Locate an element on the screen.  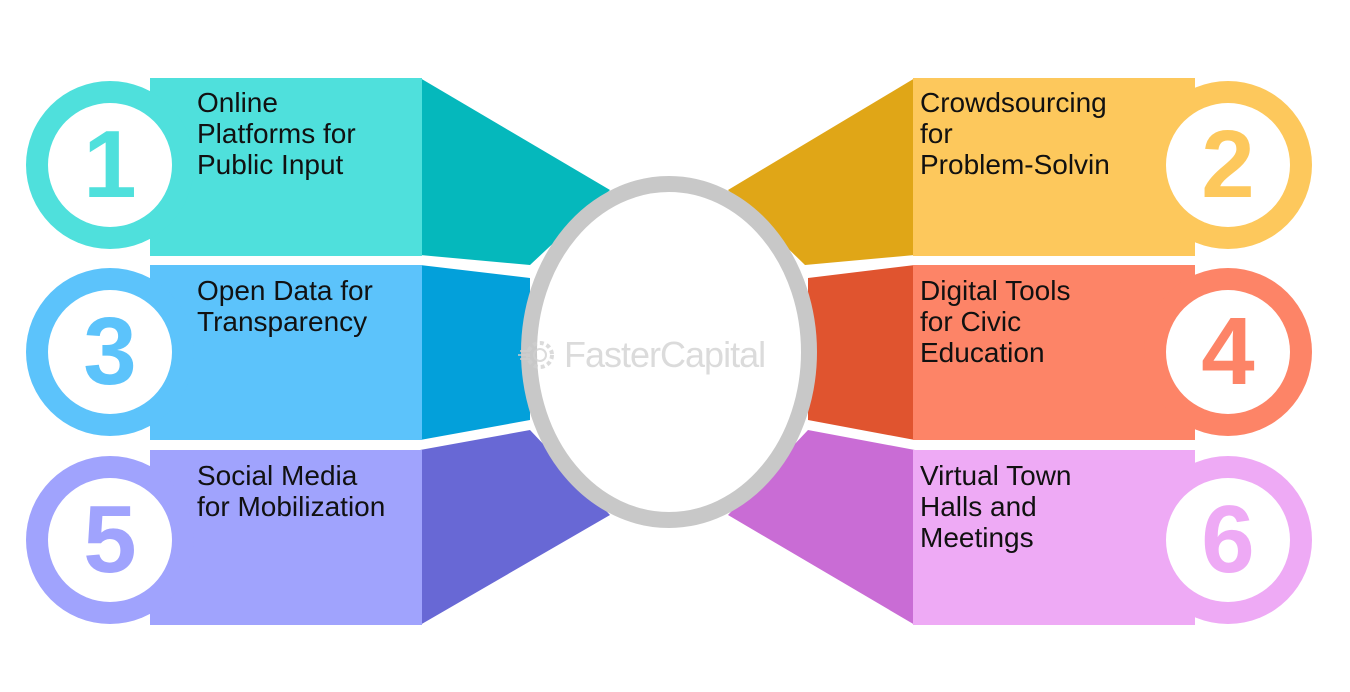
step-number-3: 3 is located at coordinates (110, 351).